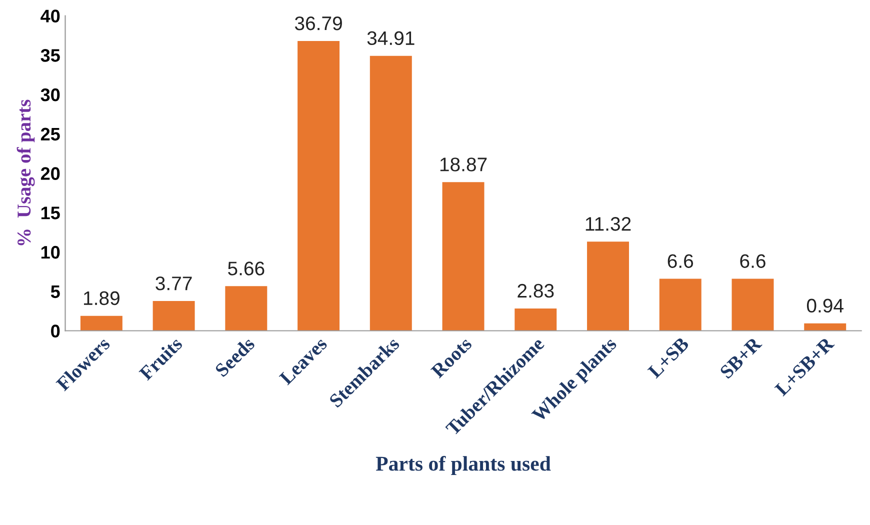  Describe the element at coordinates (55, 331) in the screenshot. I see `y-tick-label: 0` at that location.